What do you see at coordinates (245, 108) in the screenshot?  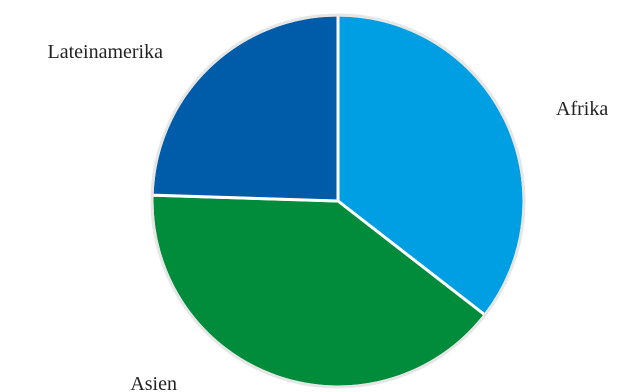 I see `pie-slice-lateinamerika` at bounding box center [245, 108].